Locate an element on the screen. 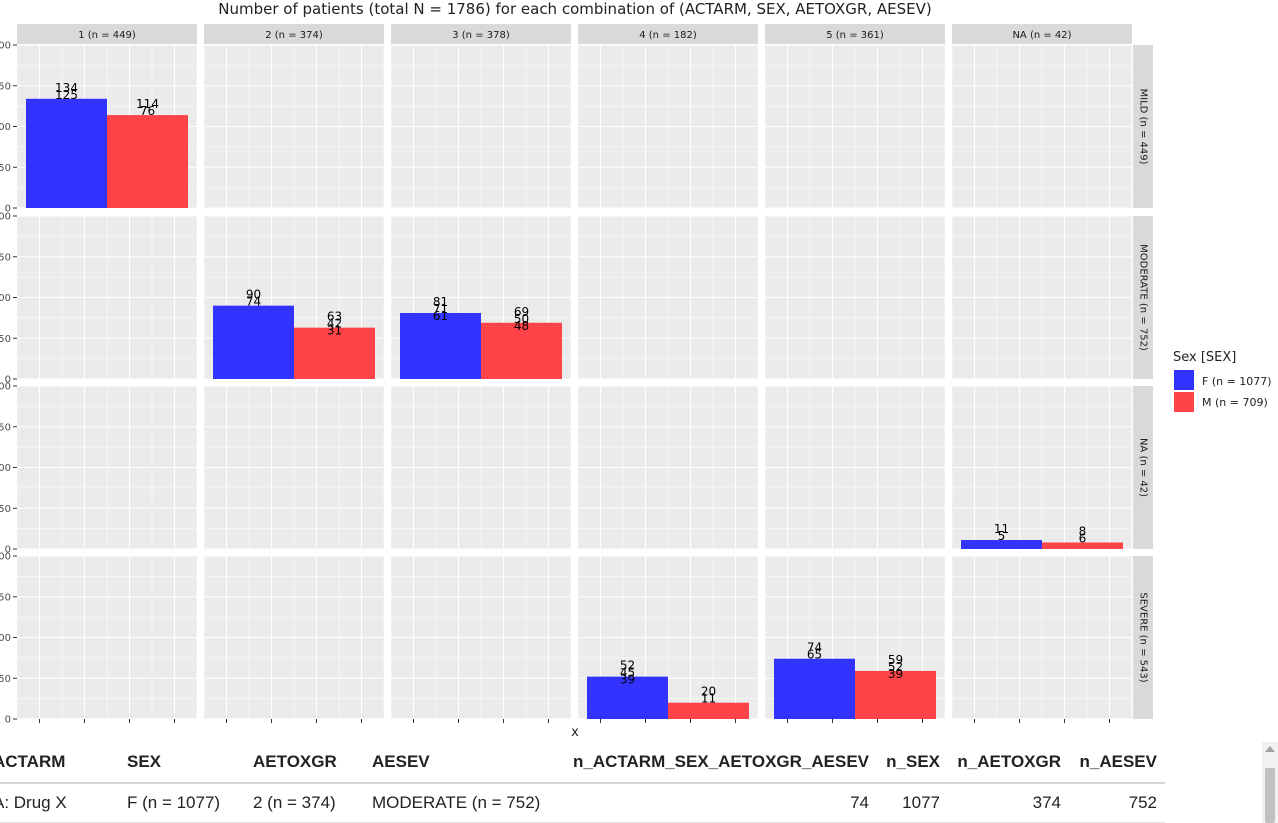 The height and width of the screenshot is (823, 1278). x-axis-label: x is located at coordinates (575, 732).